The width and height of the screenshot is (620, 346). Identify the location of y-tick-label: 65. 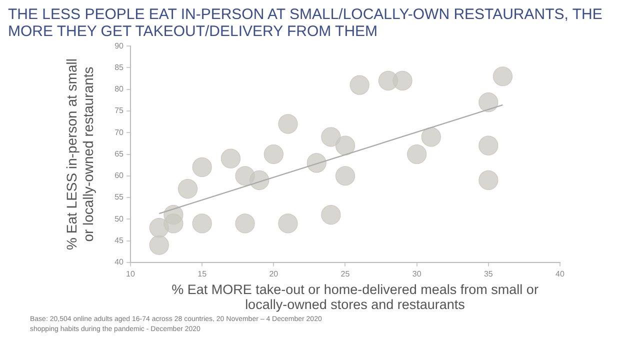
(119, 153).